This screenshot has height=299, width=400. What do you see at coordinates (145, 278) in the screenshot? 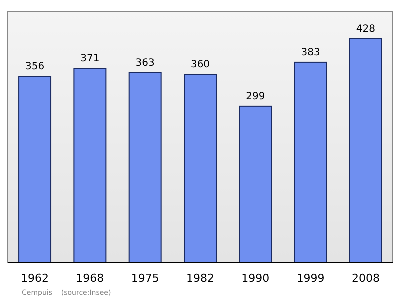
I see `x-tick-label: 1975` at bounding box center [145, 278].